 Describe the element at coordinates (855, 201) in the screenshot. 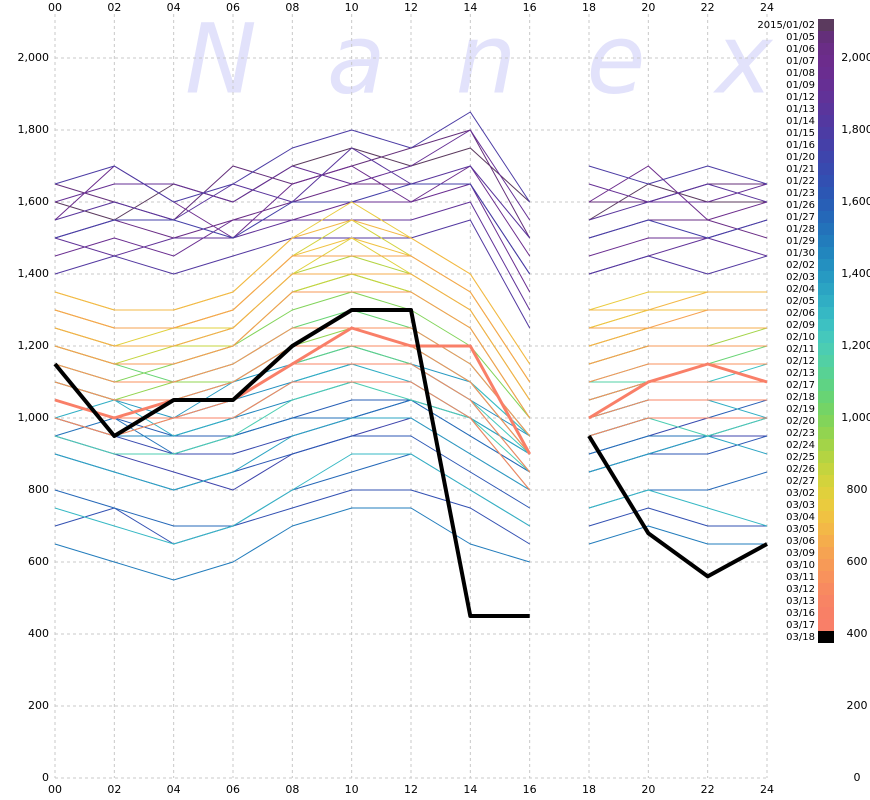

I see `y-tick-label-right: 1,600` at that location.